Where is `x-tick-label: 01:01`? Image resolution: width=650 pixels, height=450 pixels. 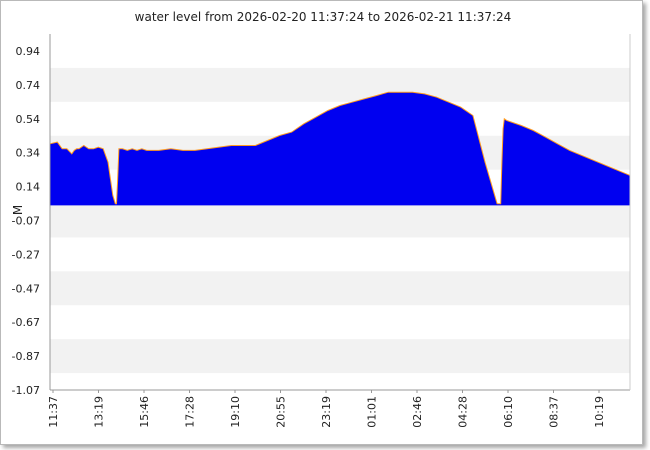 x-tick-label: 01:01 is located at coordinates (372, 412).